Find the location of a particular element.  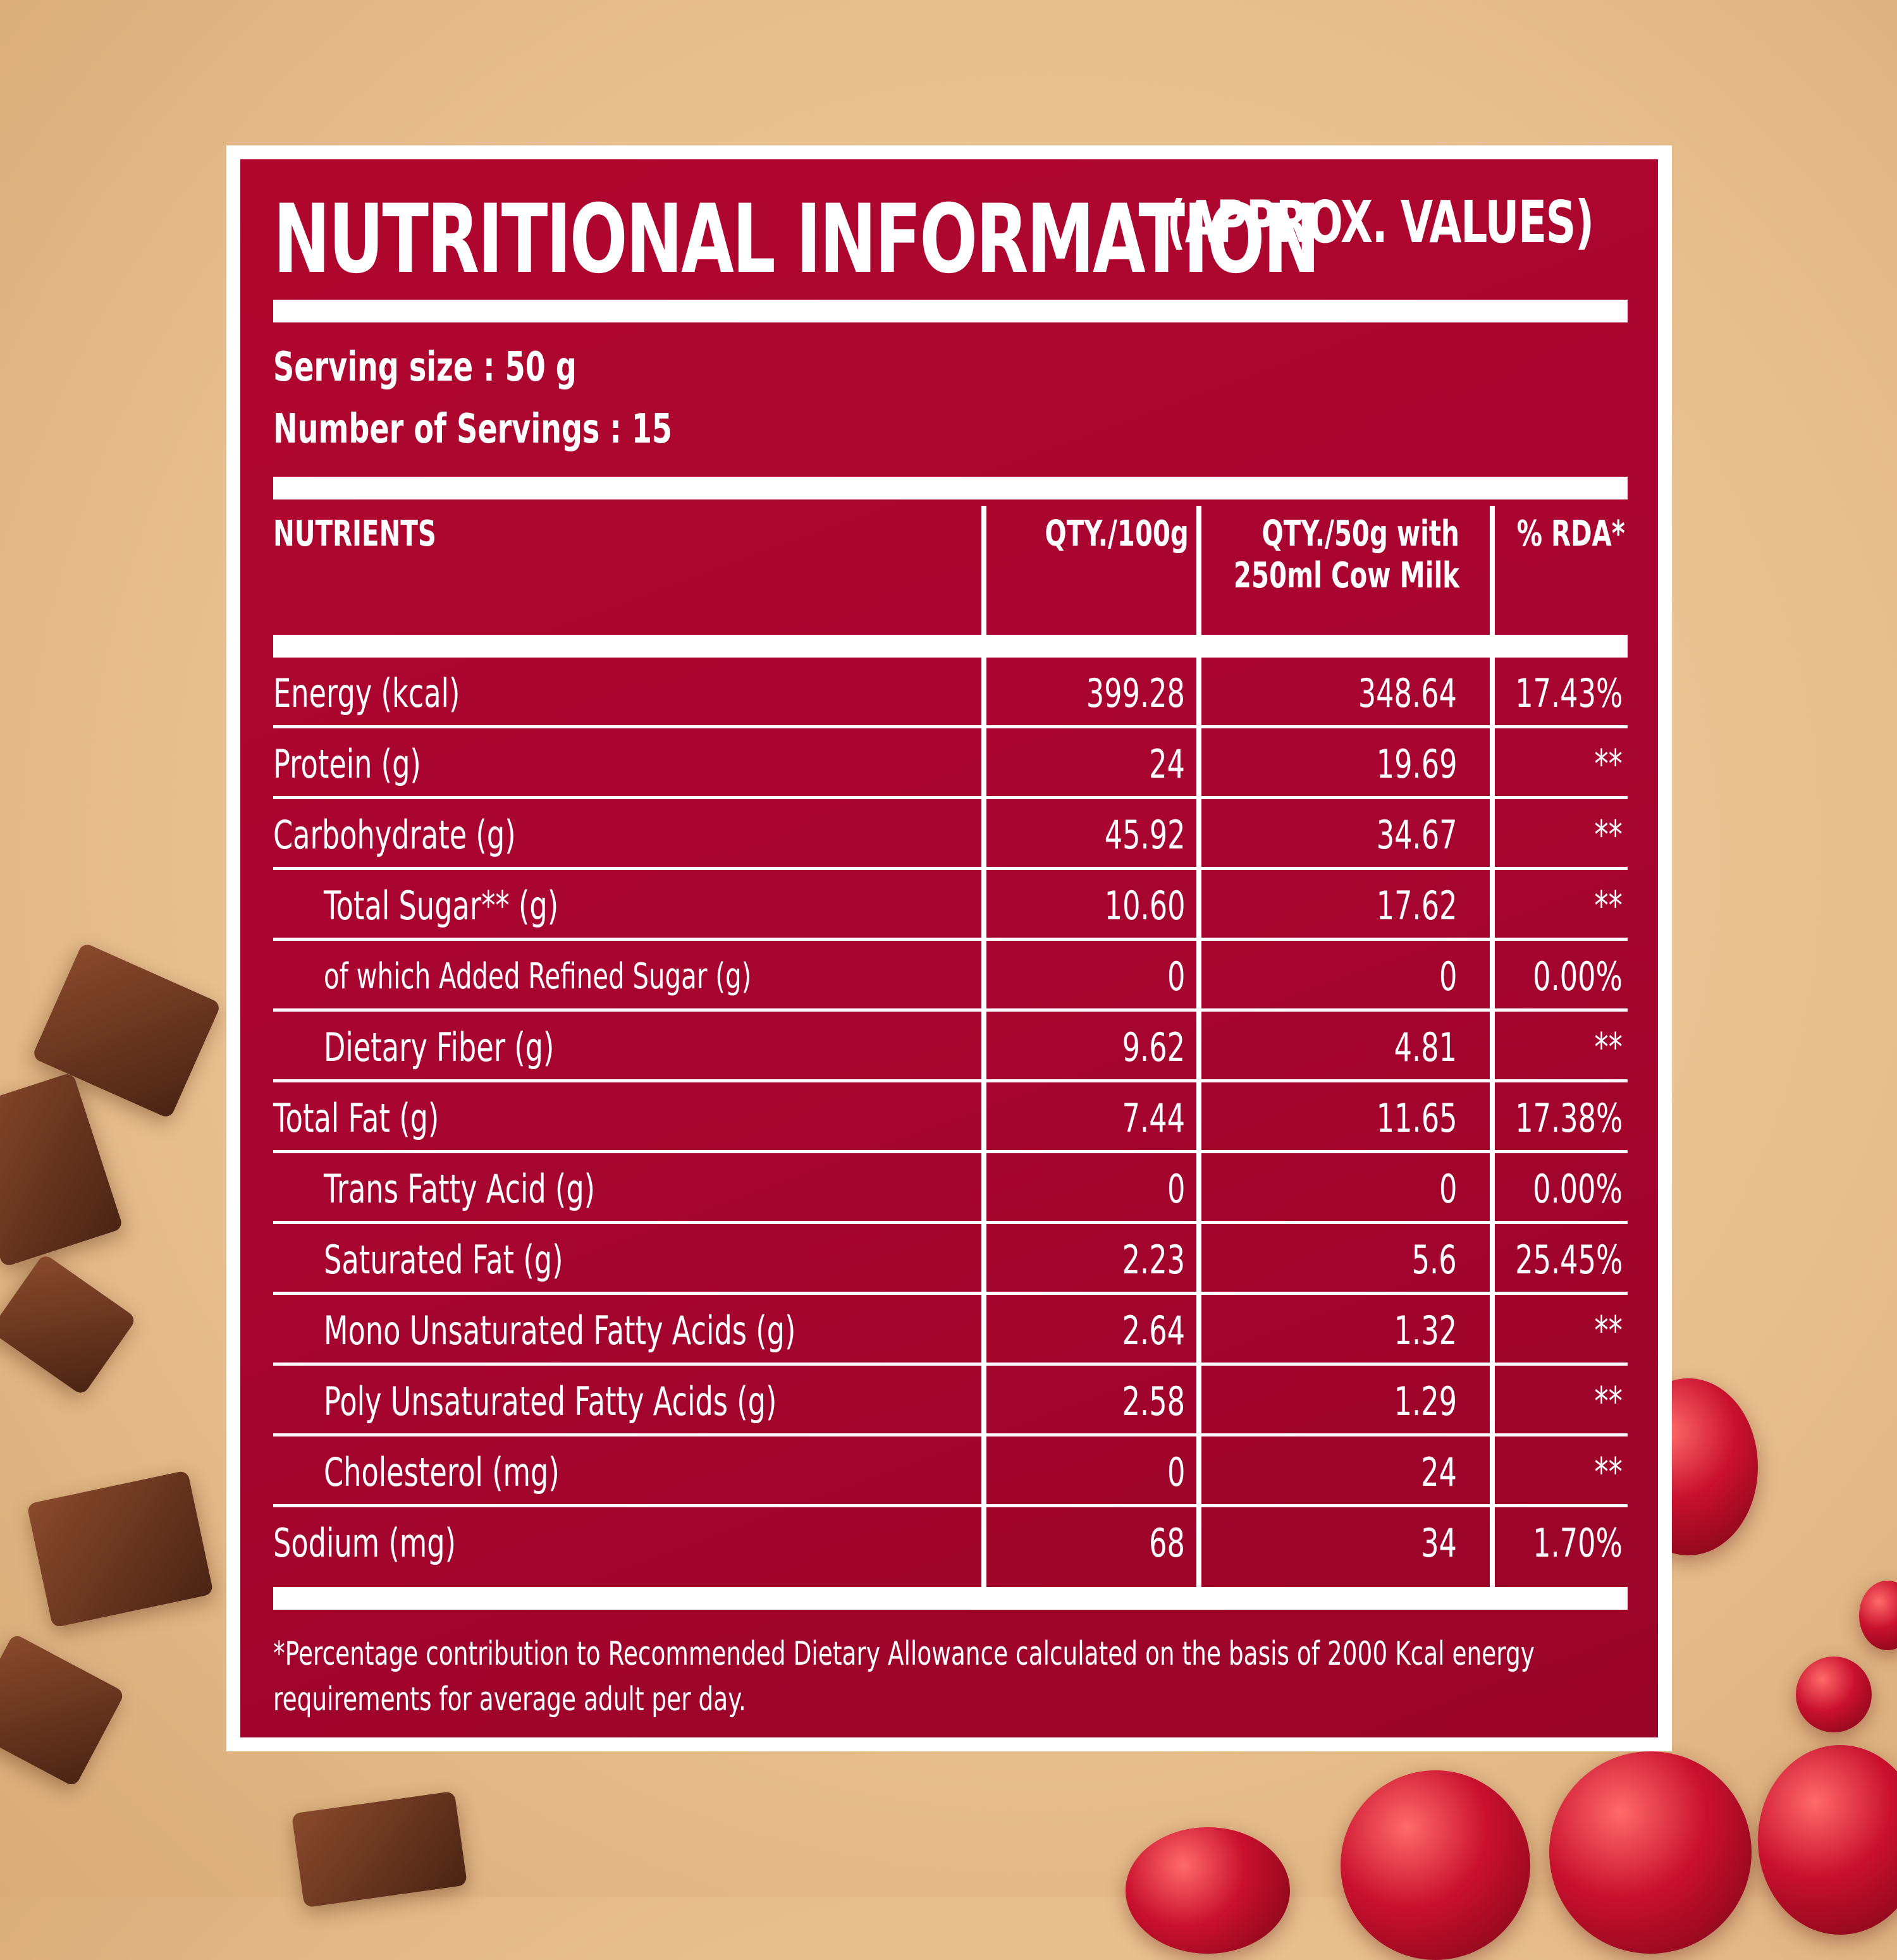

footnote-line-2: requirements for average adult per day. is located at coordinates (509, 1699).